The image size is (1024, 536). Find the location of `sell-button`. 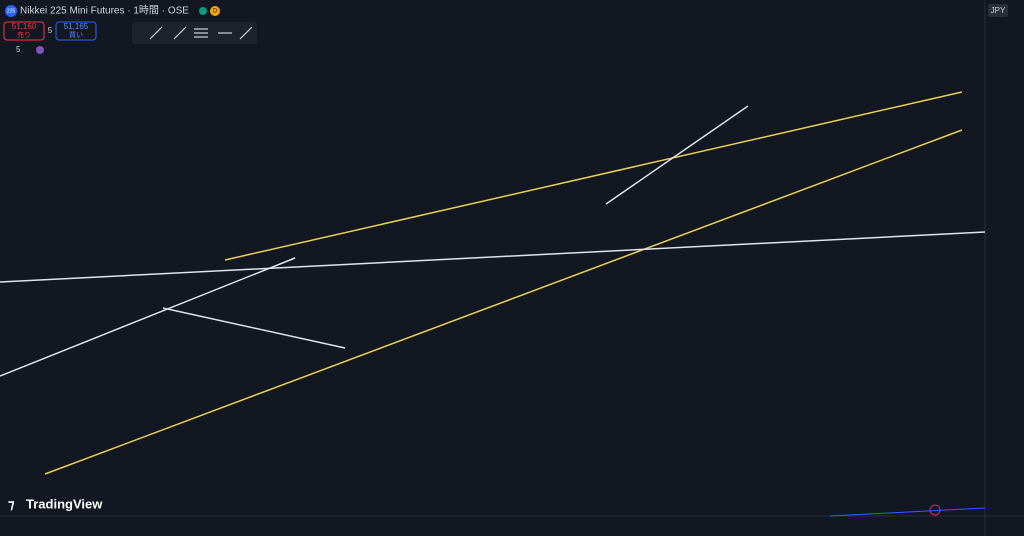

sell-button is located at coordinates (24, 31).